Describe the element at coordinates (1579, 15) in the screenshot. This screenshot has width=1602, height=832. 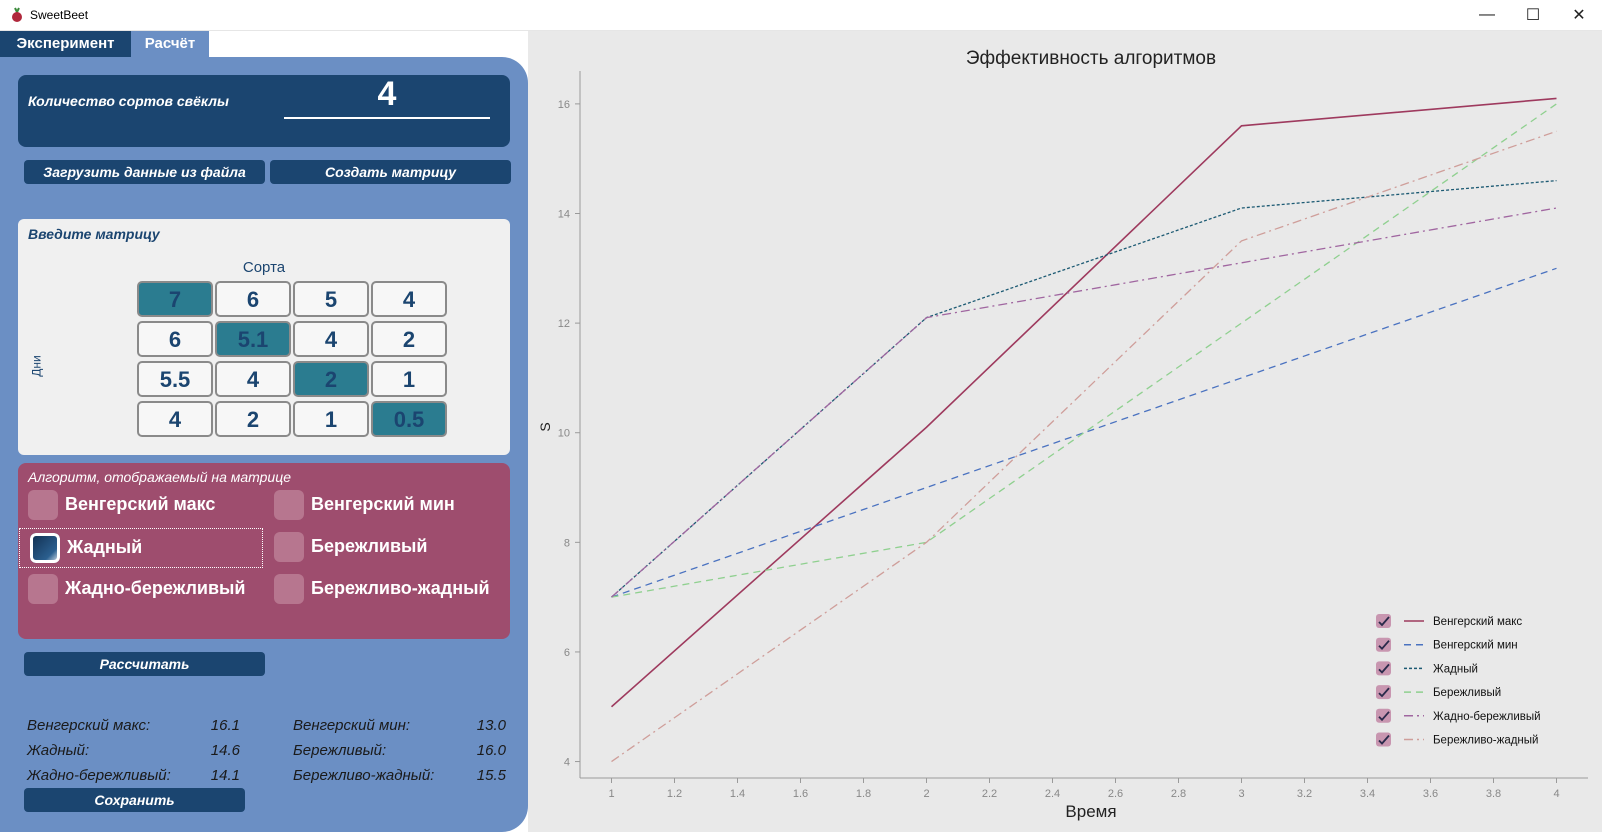
I see `close-button: ✕` at that location.